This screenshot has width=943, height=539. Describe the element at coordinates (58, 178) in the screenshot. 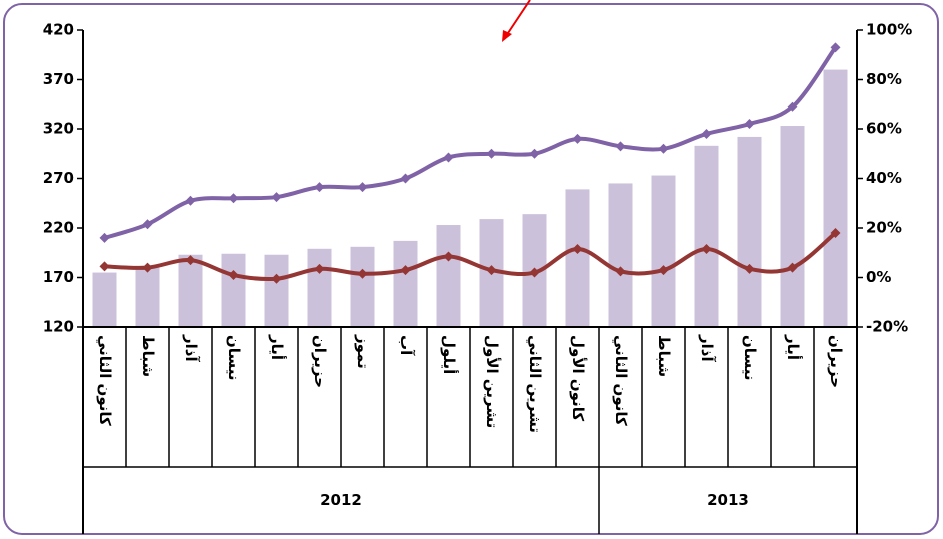

I see `y-tick-label: 270` at that location.